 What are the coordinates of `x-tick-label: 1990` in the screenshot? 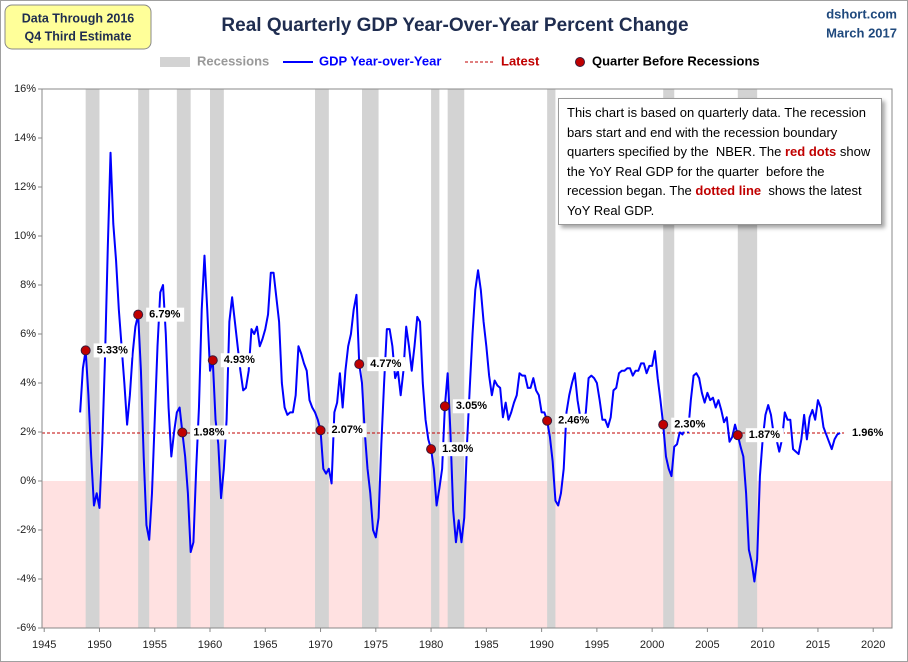 It's located at (541, 645).